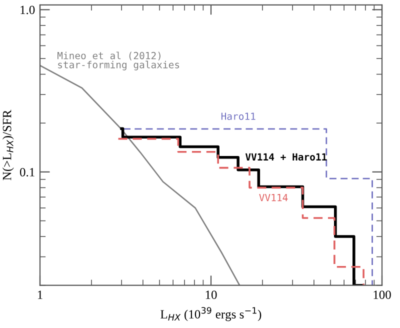 The width and height of the screenshot is (400, 328). What do you see at coordinates (27, 172) in the screenshot?
I see `y-tick-label: 0.1` at bounding box center [27, 172].